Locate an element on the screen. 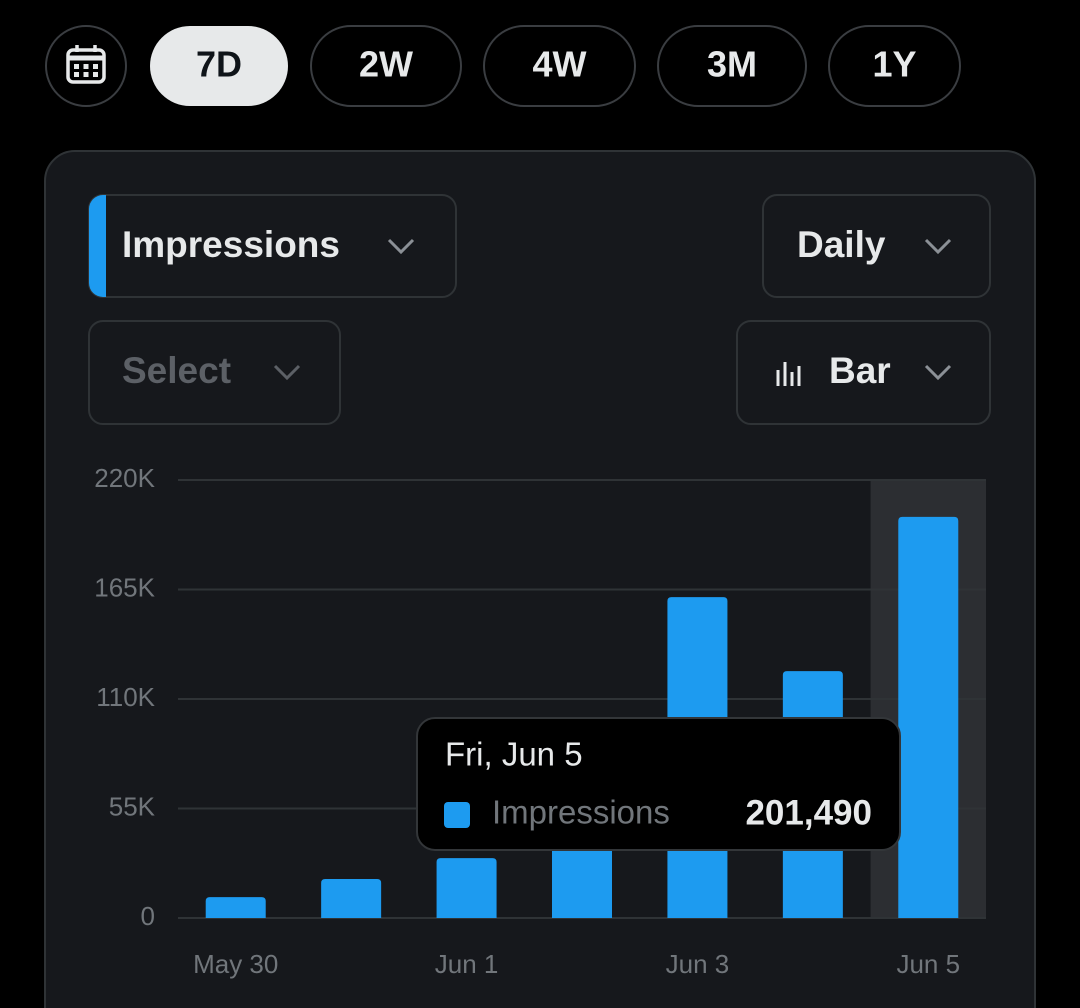  x-tick-label: Jun 3 is located at coordinates (698, 964).